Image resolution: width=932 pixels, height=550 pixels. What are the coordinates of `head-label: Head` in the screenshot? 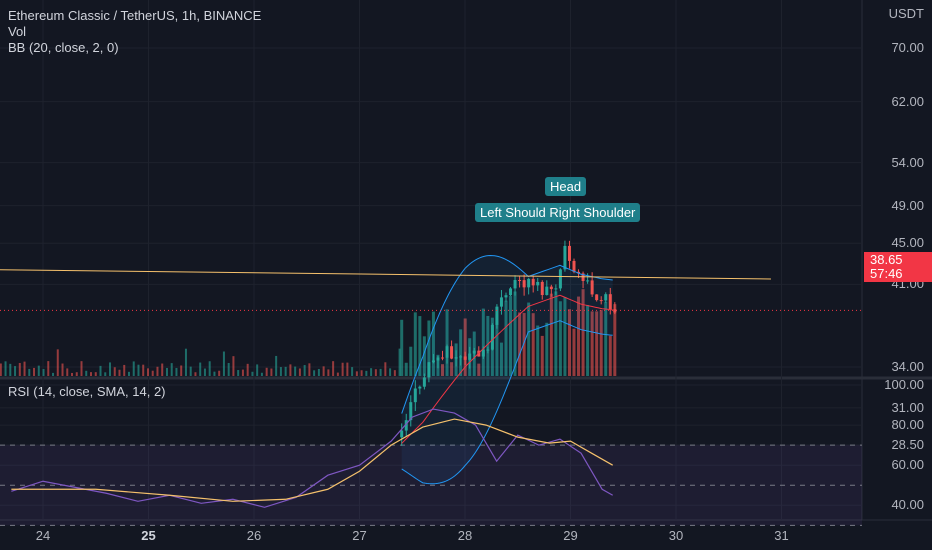 It's located at (566, 186).